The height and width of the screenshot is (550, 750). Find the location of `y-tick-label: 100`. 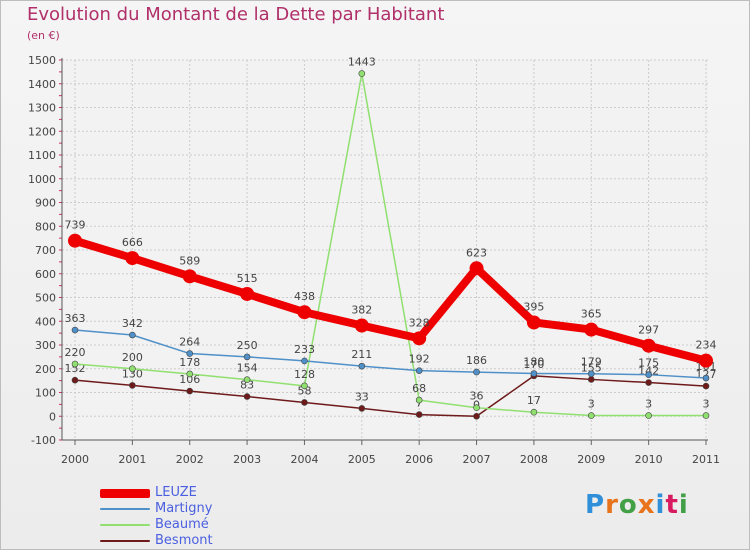

y-tick-label: 100 is located at coordinates (45, 393).